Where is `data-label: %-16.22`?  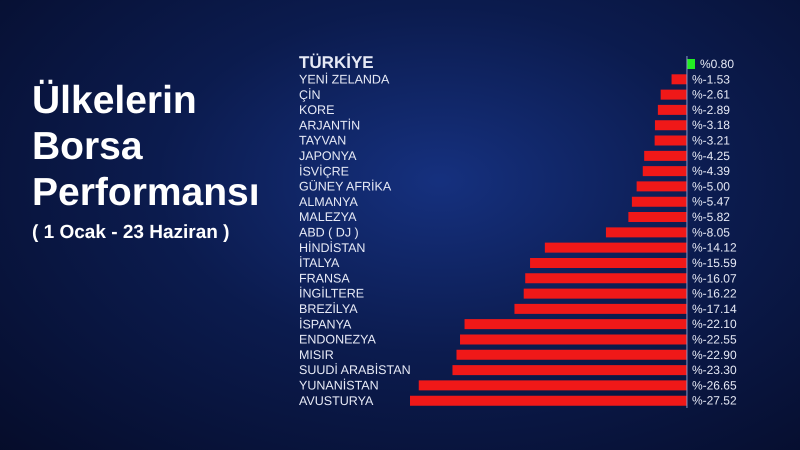 data-label: %-16.22 is located at coordinates (714, 293).